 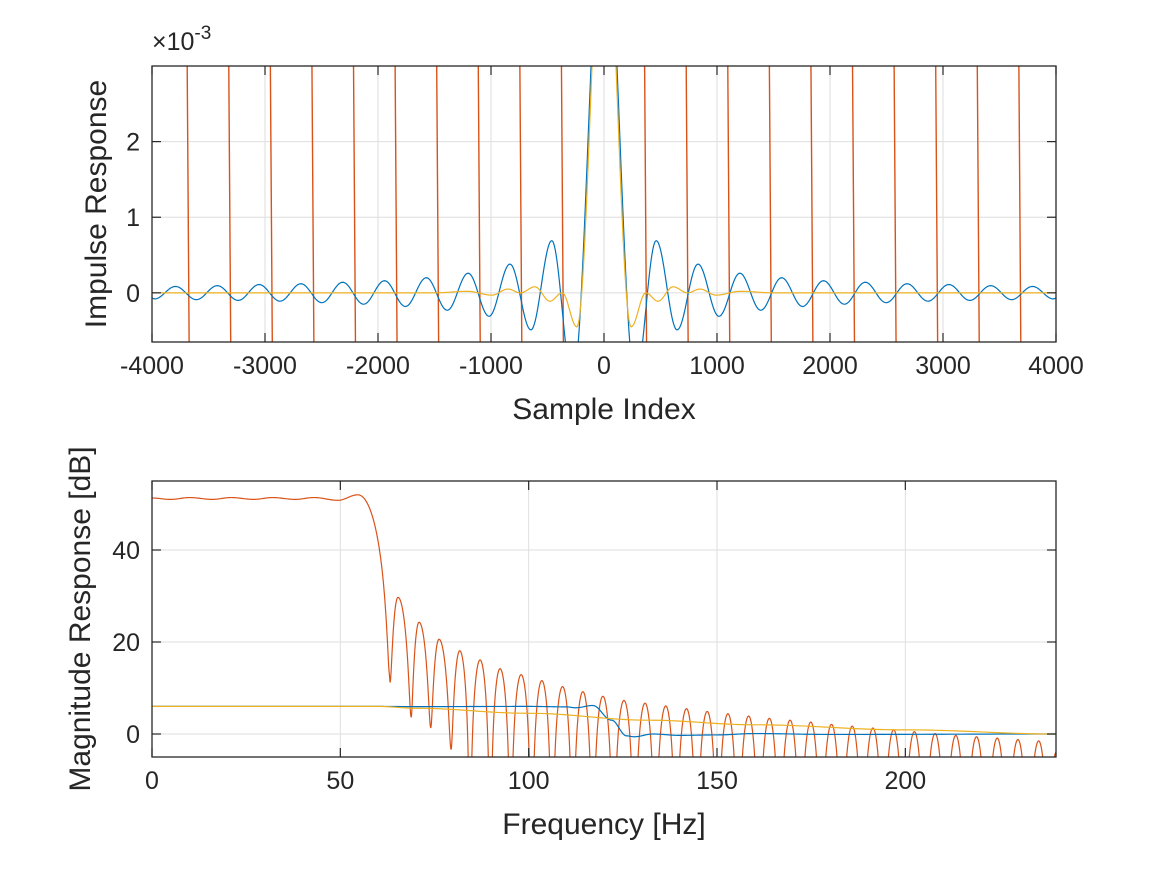 I want to click on y-tick-label: 20, so click(x=126, y=643).